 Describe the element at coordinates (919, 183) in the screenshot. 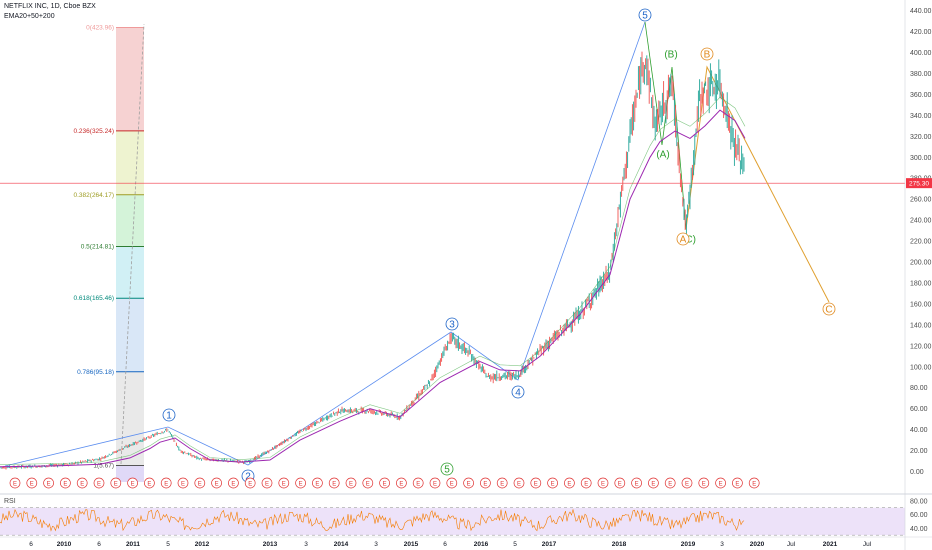

I see `current-price-badge` at that location.